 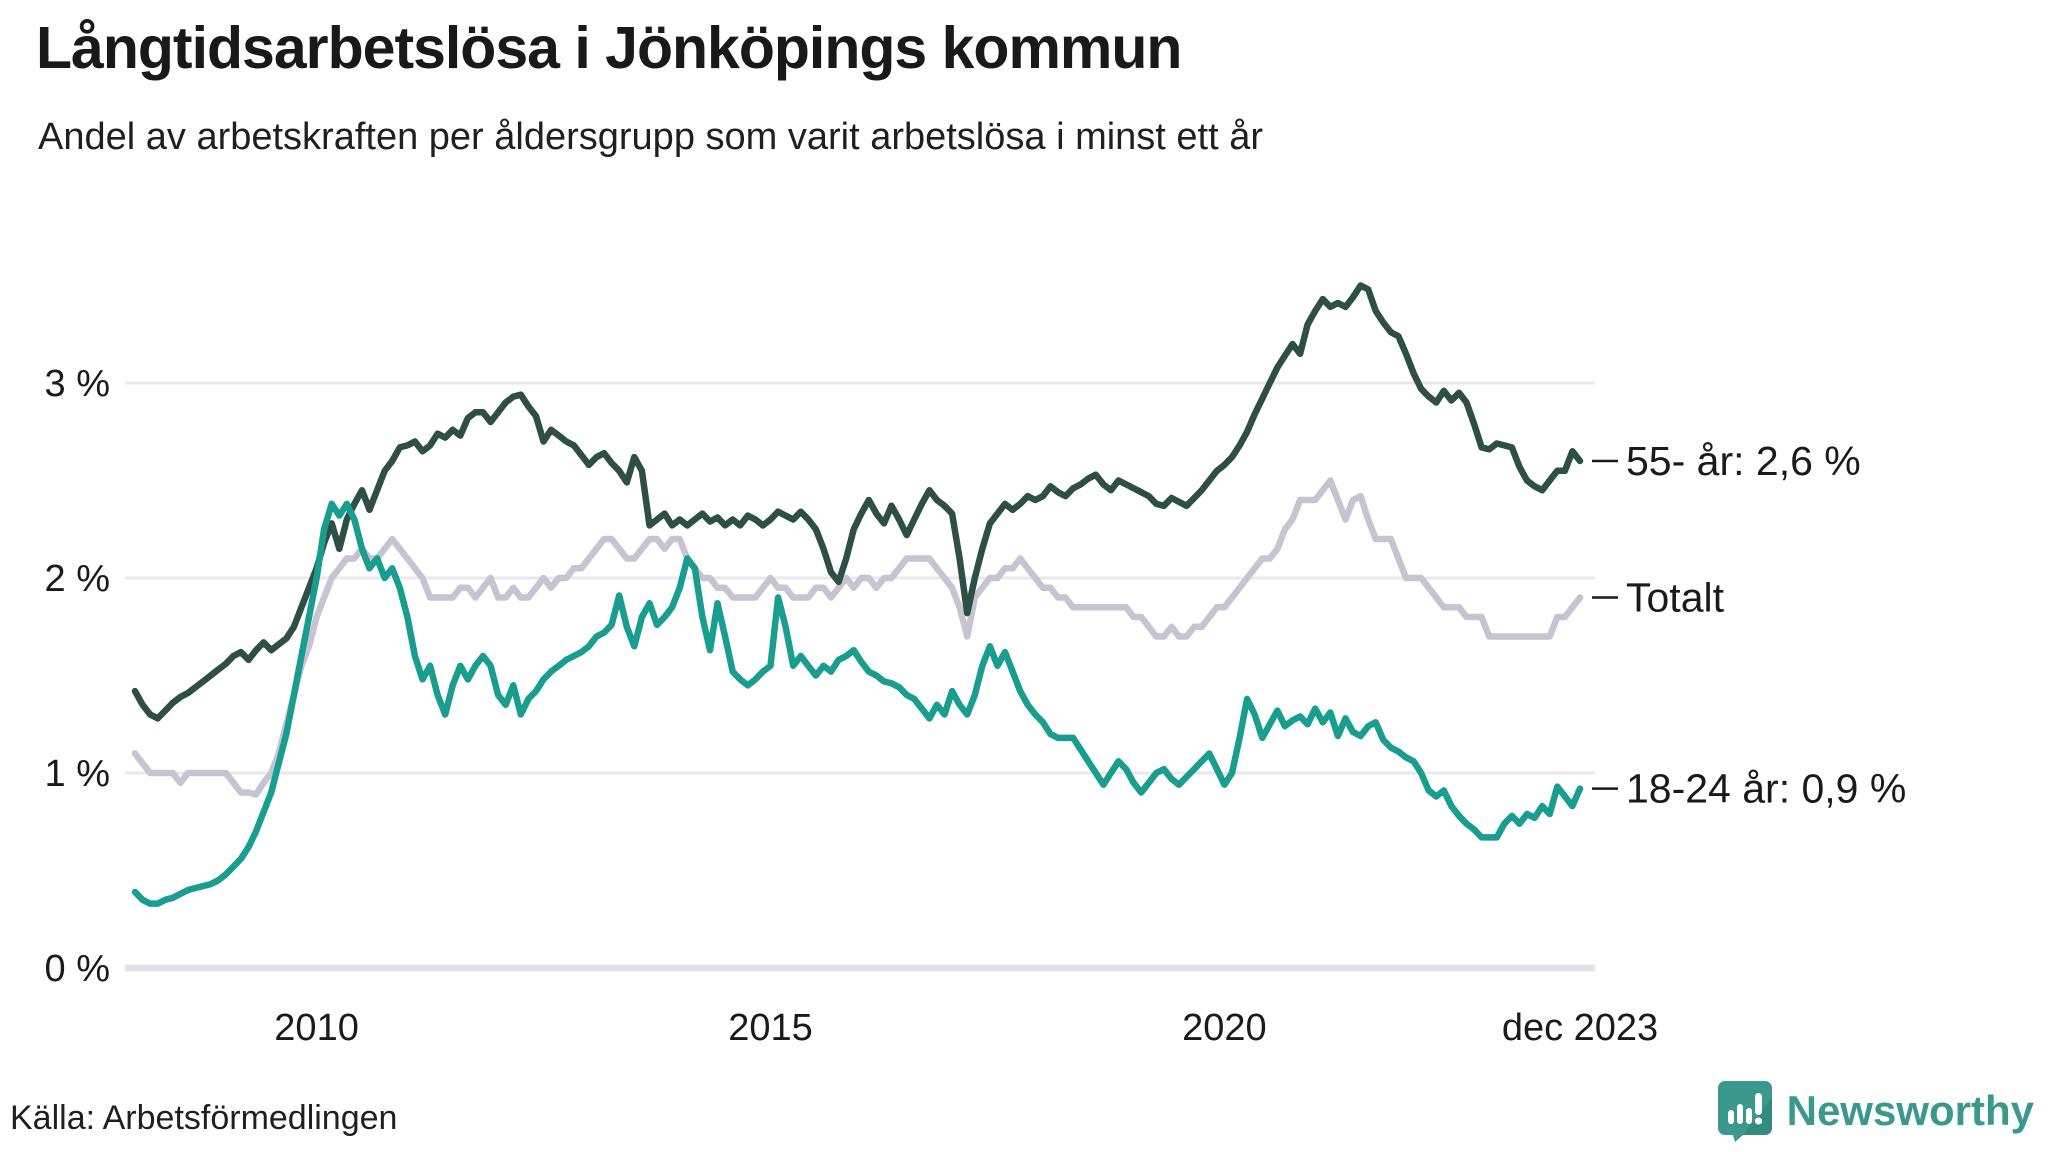 What do you see at coordinates (77, 384) in the screenshot?
I see `y-tick-label: 3 %` at bounding box center [77, 384].